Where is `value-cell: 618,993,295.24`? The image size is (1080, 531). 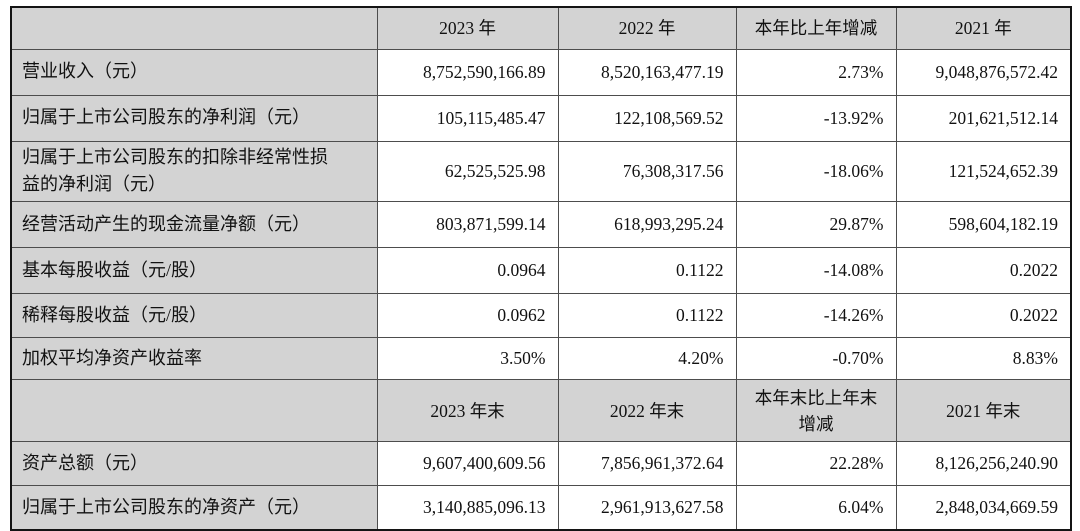
value-cell: 618,993,295.24 is located at coordinates (647, 225).